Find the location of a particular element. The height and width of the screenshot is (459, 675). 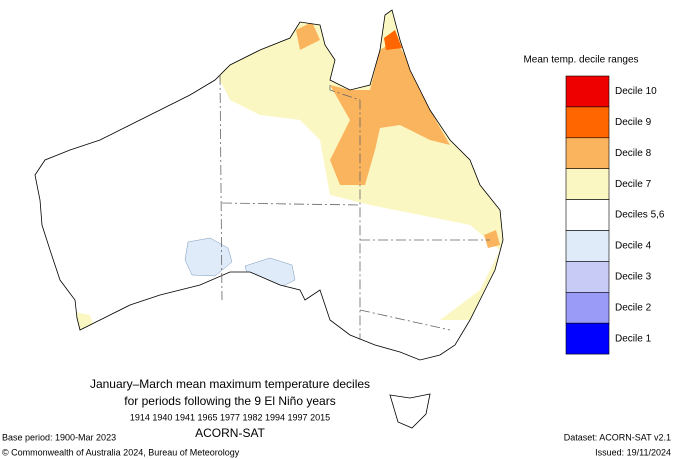

legend-label: Decile 10 is located at coordinates (636, 91).